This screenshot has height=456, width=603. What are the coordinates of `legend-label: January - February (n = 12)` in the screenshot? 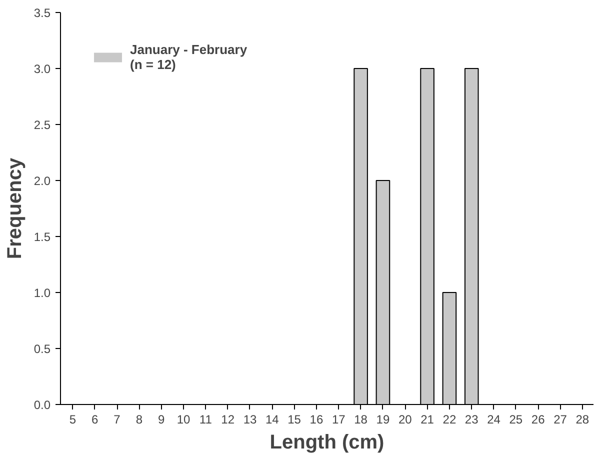 It's located at (189, 57).